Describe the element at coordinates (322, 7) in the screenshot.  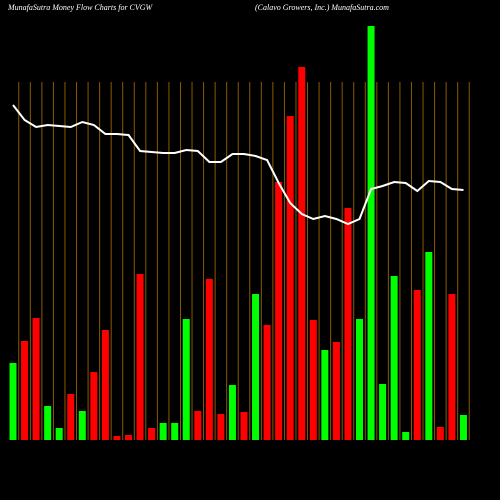
I see `chart-subtitle: (Calavo Growers, Inc.) MunafaSutra.com` at that location.